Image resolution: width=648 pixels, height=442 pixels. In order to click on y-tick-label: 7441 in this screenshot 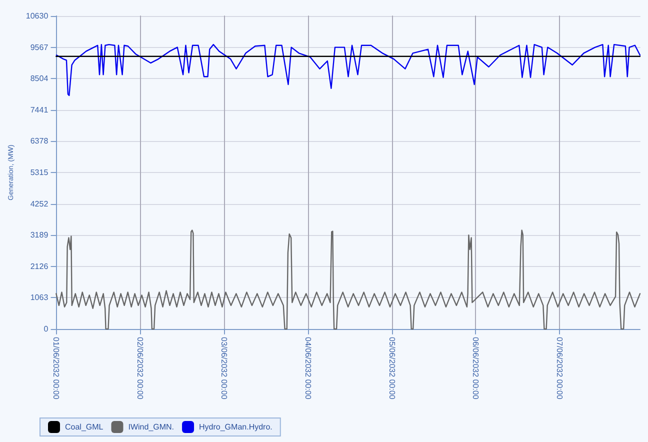, I will do `click(39, 109)`.